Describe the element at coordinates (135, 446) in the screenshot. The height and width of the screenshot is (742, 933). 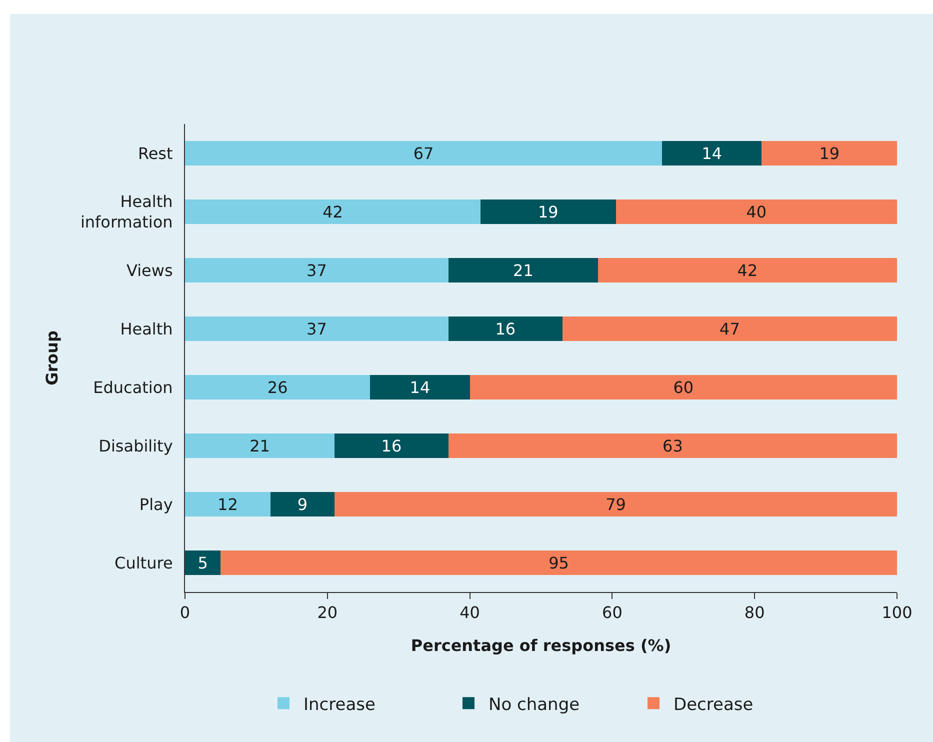
I see `y-tick-label: Disability` at that location.